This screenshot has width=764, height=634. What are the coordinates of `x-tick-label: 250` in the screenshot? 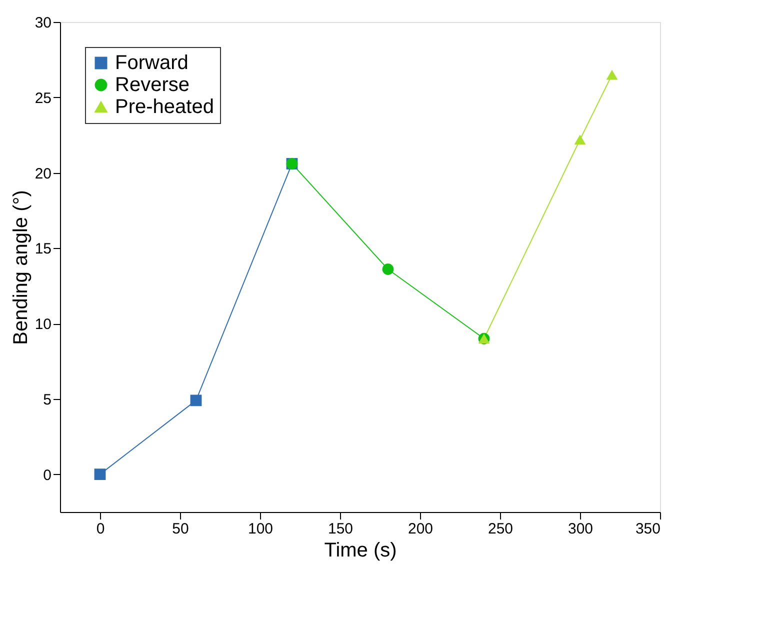 It's located at (501, 529).